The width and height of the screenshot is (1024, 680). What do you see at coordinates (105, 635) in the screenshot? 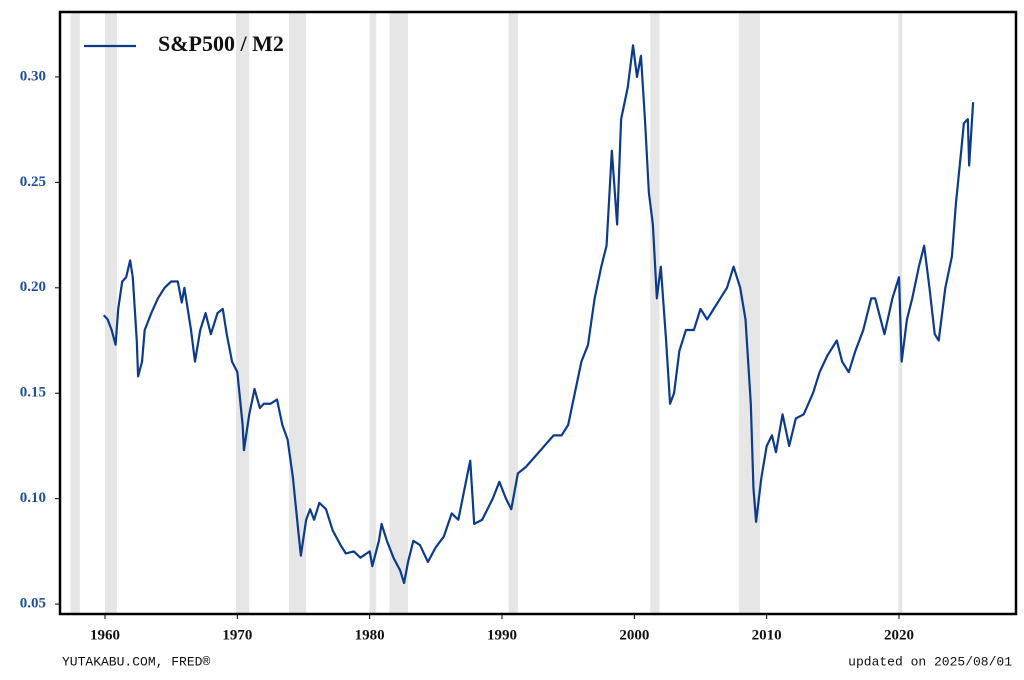
I see `x-tick-label: 1960` at bounding box center [105, 635].